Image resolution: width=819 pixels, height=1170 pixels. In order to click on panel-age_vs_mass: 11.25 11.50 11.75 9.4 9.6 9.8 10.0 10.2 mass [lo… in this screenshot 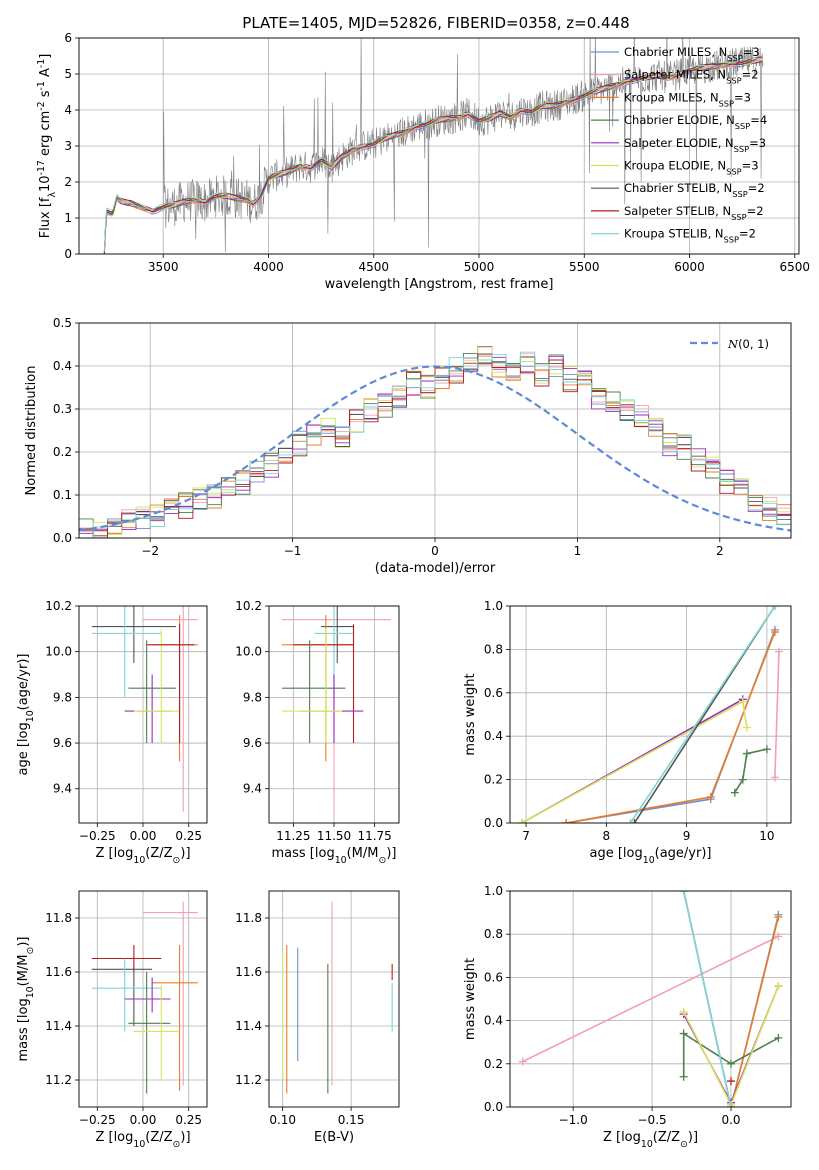, I will do `click(317, 732)`.